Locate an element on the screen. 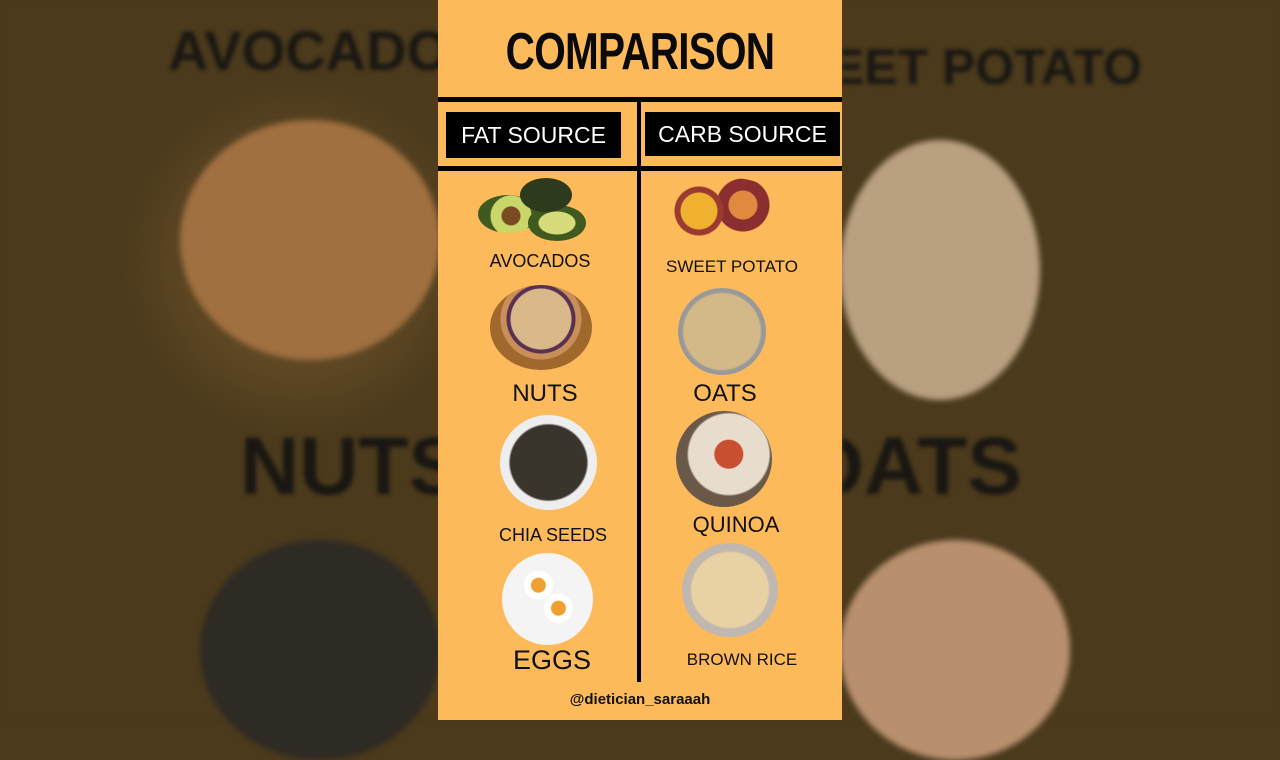 The image size is (1280, 760). item-avocados: AVOCADOS is located at coordinates (540, 261).